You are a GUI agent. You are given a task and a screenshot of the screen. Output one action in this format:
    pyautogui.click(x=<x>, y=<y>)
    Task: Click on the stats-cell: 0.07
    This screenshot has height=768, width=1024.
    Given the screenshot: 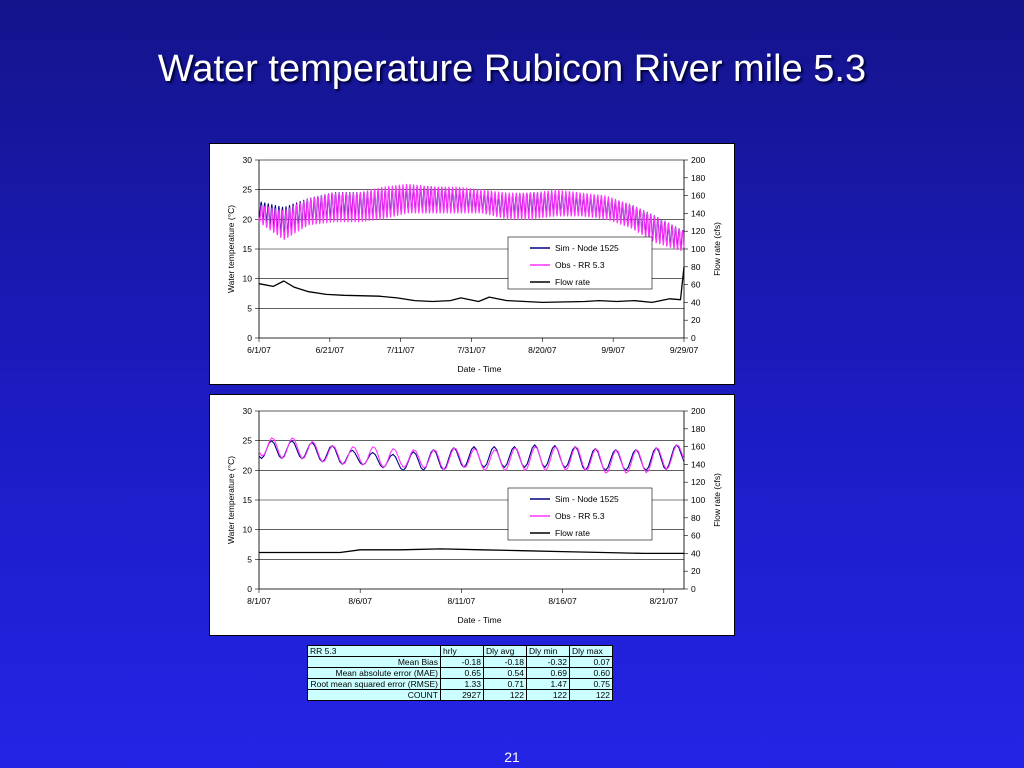 What is the action you would take?
    pyautogui.click(x=591, y=662)
    